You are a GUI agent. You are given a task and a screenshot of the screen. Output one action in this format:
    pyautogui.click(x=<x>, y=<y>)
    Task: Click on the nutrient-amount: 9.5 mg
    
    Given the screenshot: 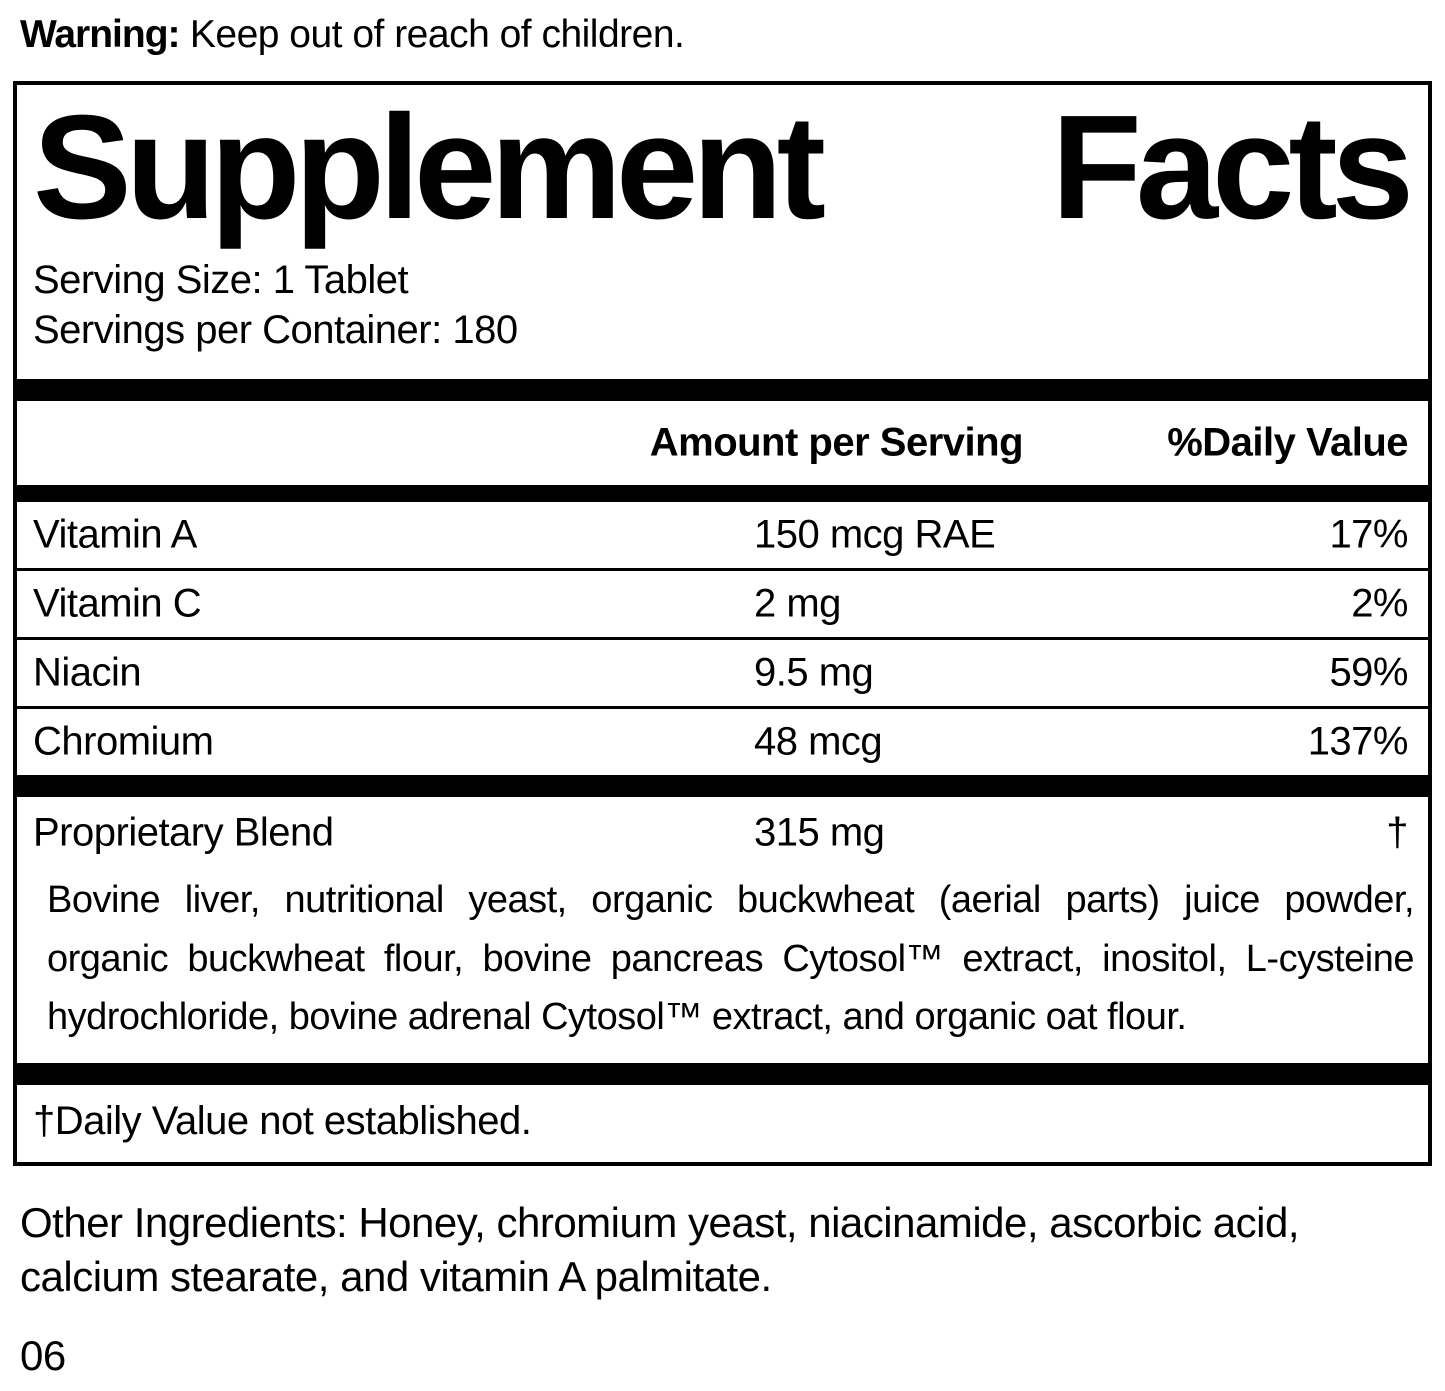 What is the action you would take?
    pyautogui.click(x=814, y=672)
    